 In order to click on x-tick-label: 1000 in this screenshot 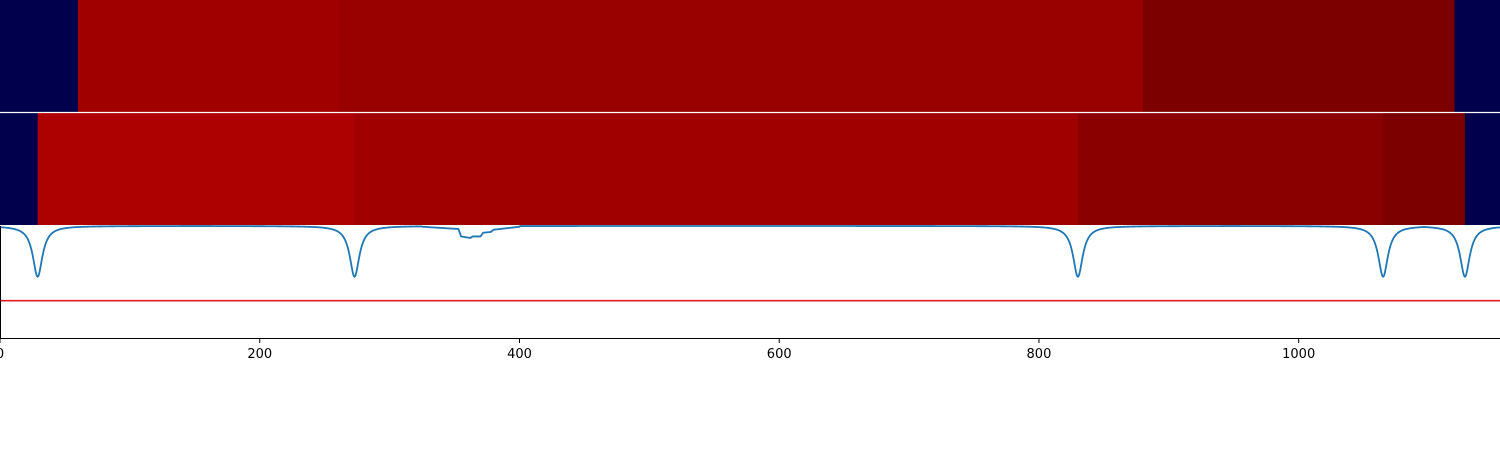, I will do `click(1298, 354)`.